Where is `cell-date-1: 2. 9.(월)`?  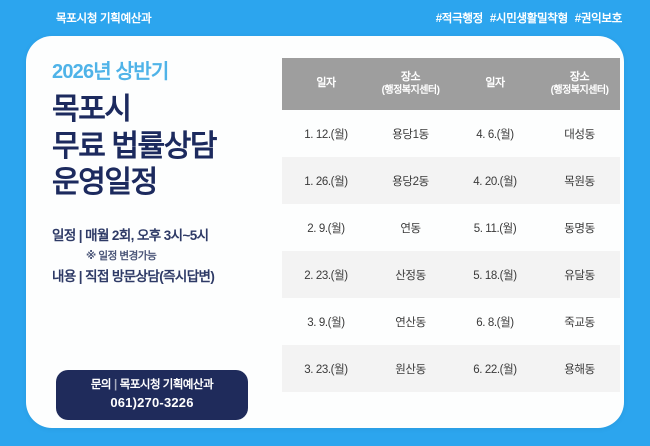 cell-date-1: 2. 9.(월) is located at coordinates (326, 227).